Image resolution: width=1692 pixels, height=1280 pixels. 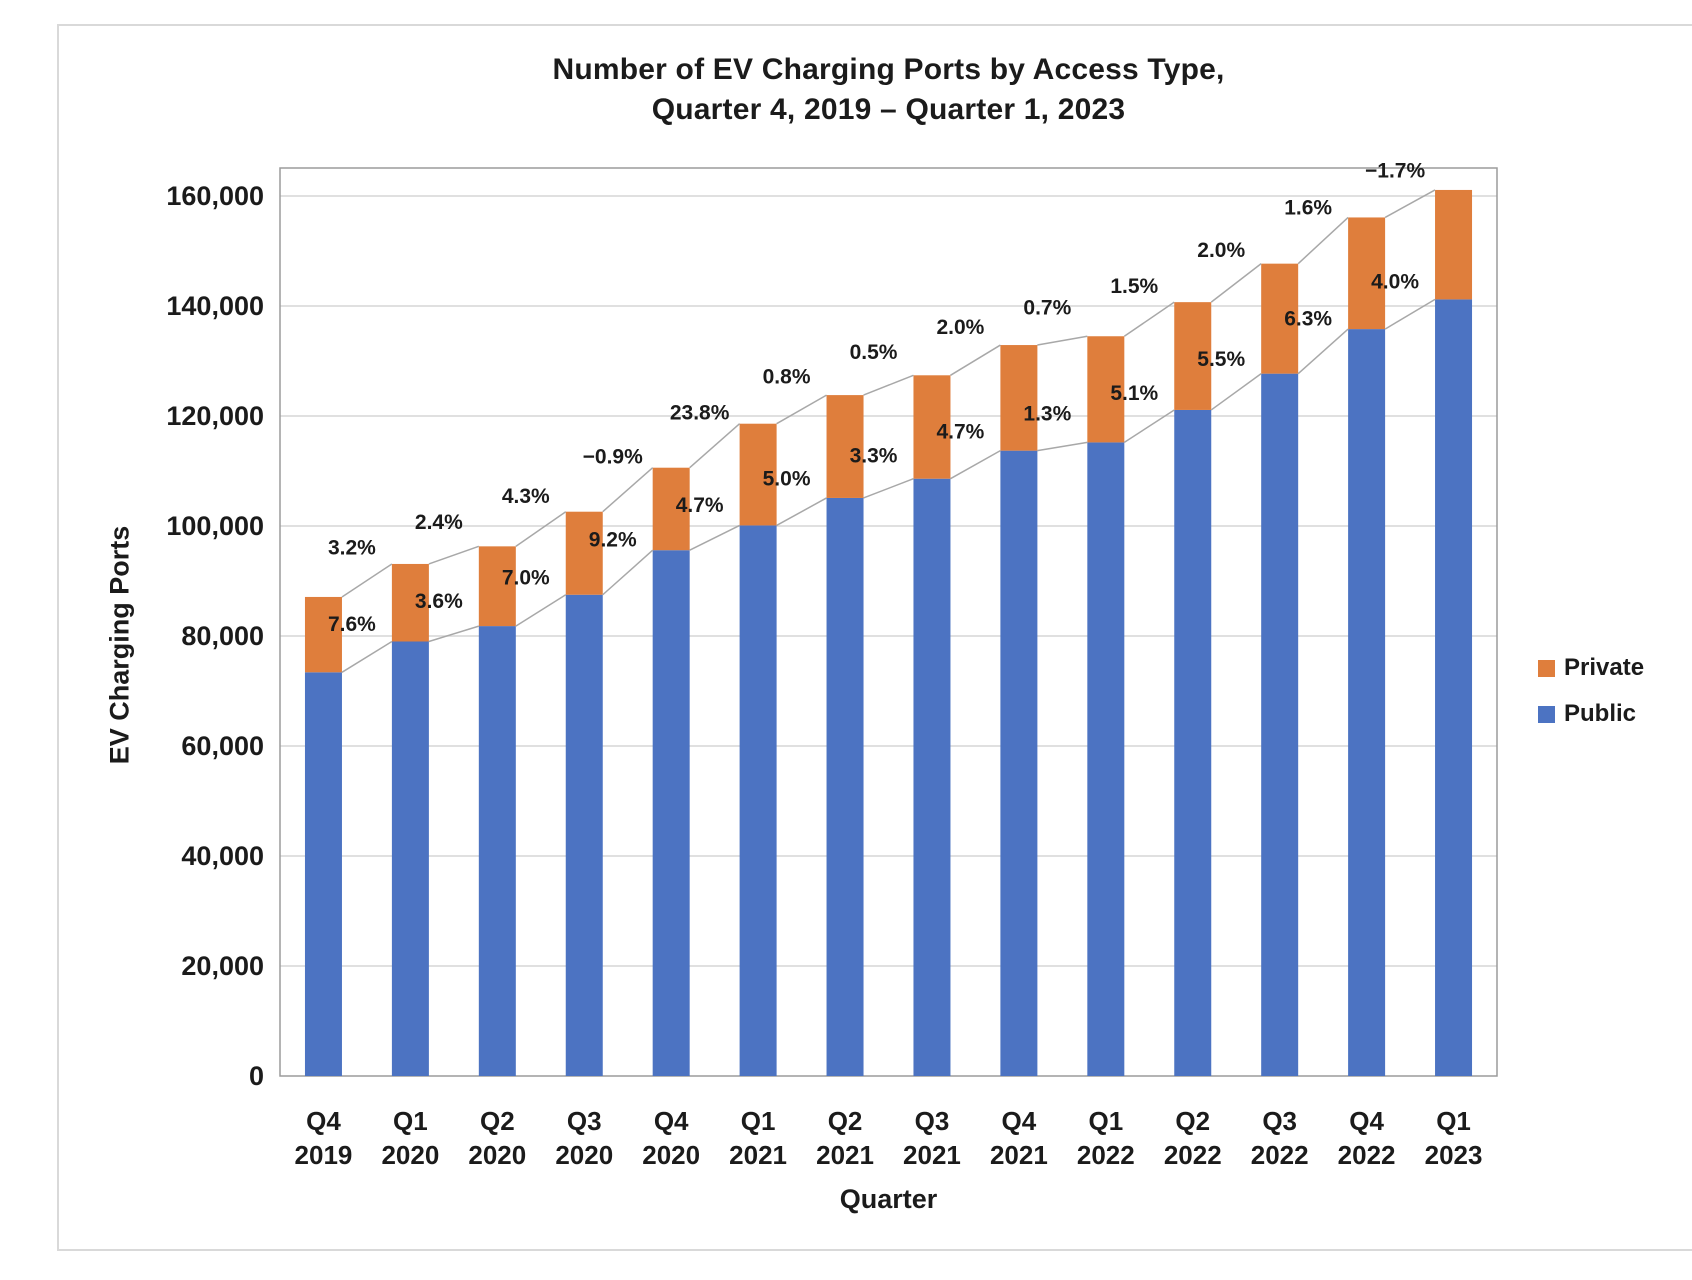 What do you see at coordinates (1395, 171) in the screenshot?
I see `private-growth-label: −1.7%` at bounding box center [1395, 171].